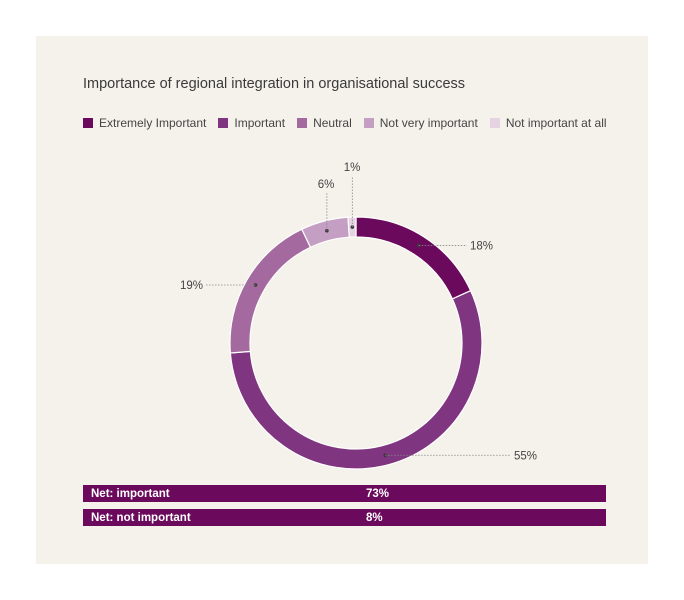 The height and width of the screenshot is (600, 684). What do you see at coordinates (344, 493) in the screenshot?
I see `net-important-bar: Net: important 73%` at bounding box center [344, 493].